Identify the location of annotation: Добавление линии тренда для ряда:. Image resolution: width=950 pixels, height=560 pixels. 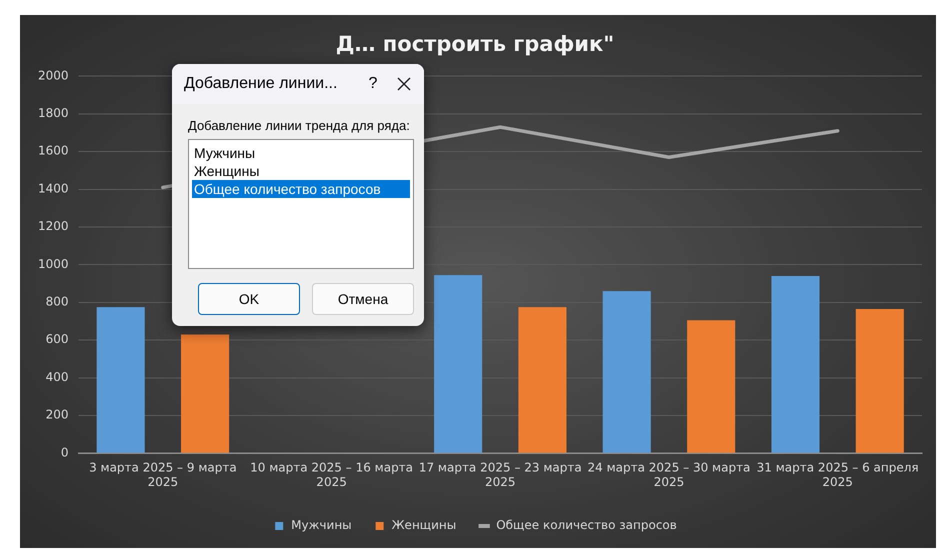
(299, 125).